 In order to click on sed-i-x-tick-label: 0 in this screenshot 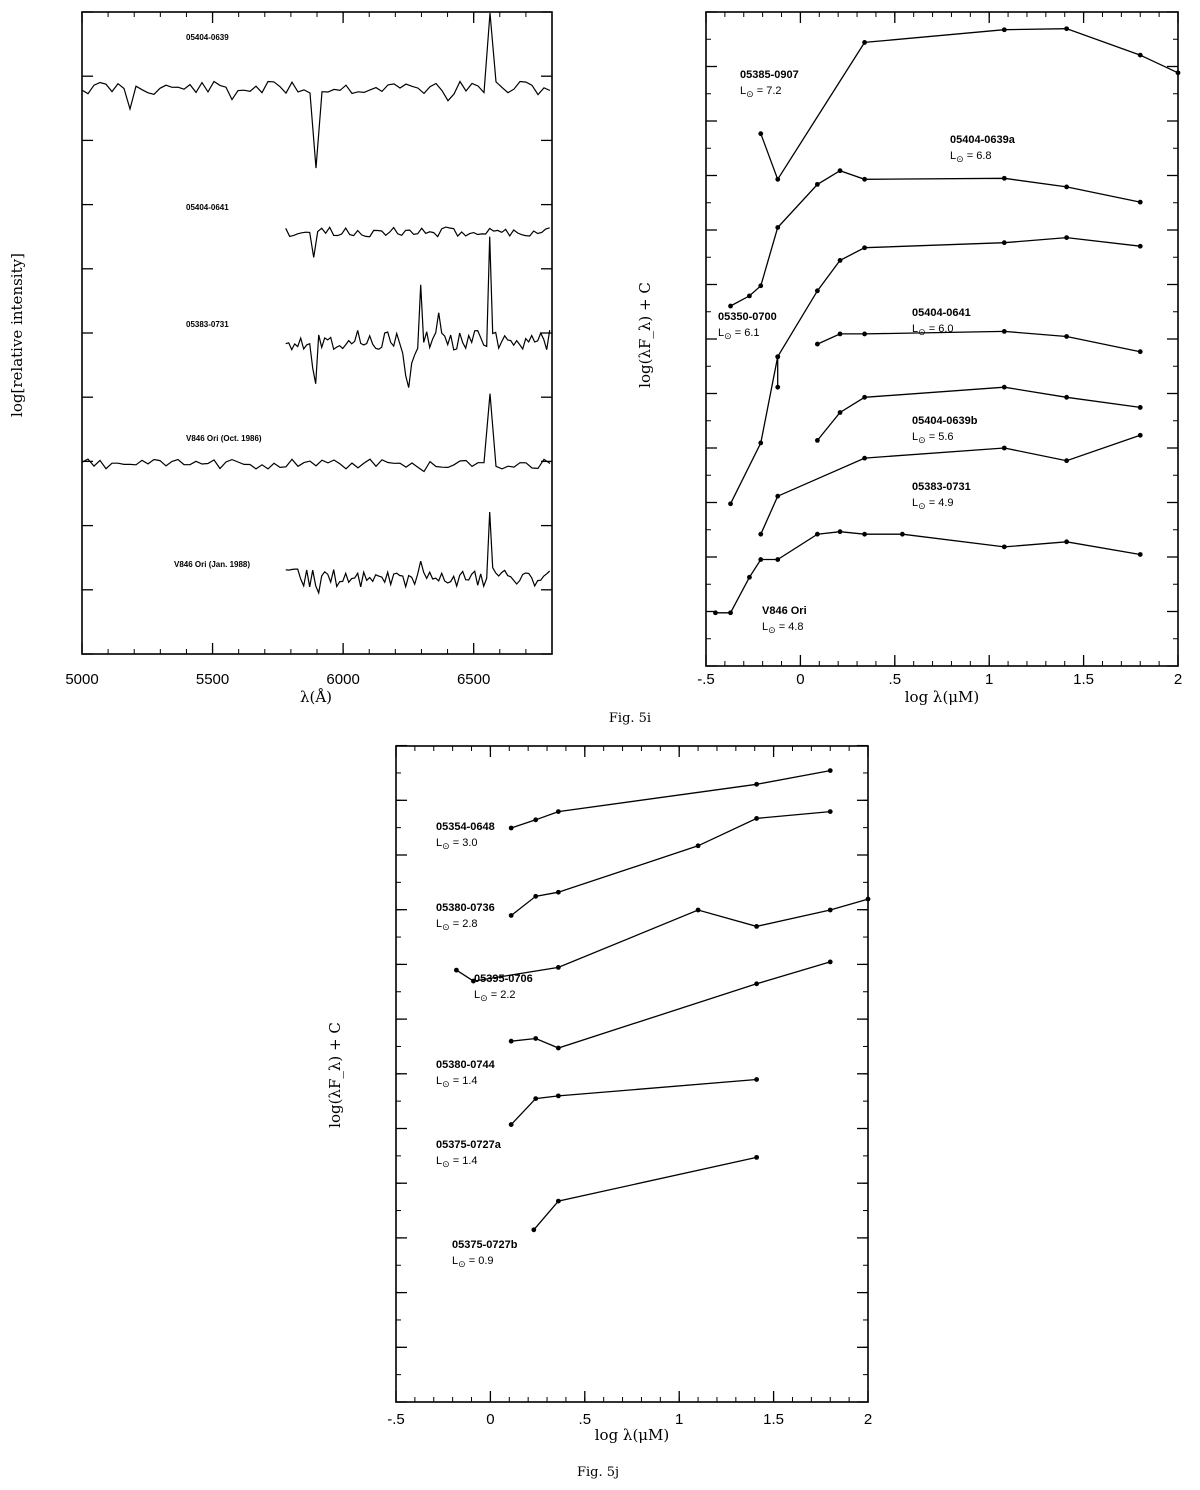, I will do `click(800, 679)`.